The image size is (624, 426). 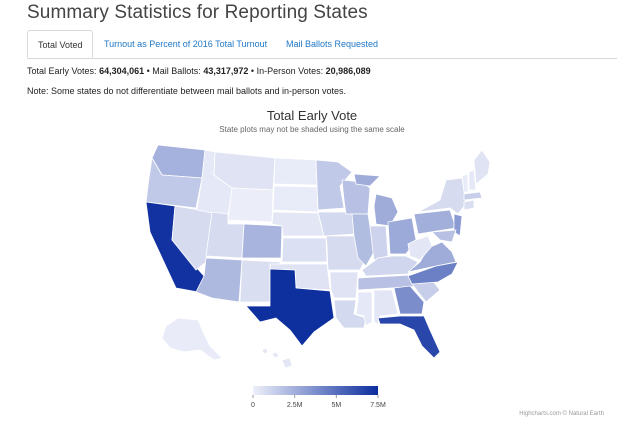 What do you see at coordinates (363, 240) in the screenshot?
I see `state-IL` at bounding box center [363, 240].